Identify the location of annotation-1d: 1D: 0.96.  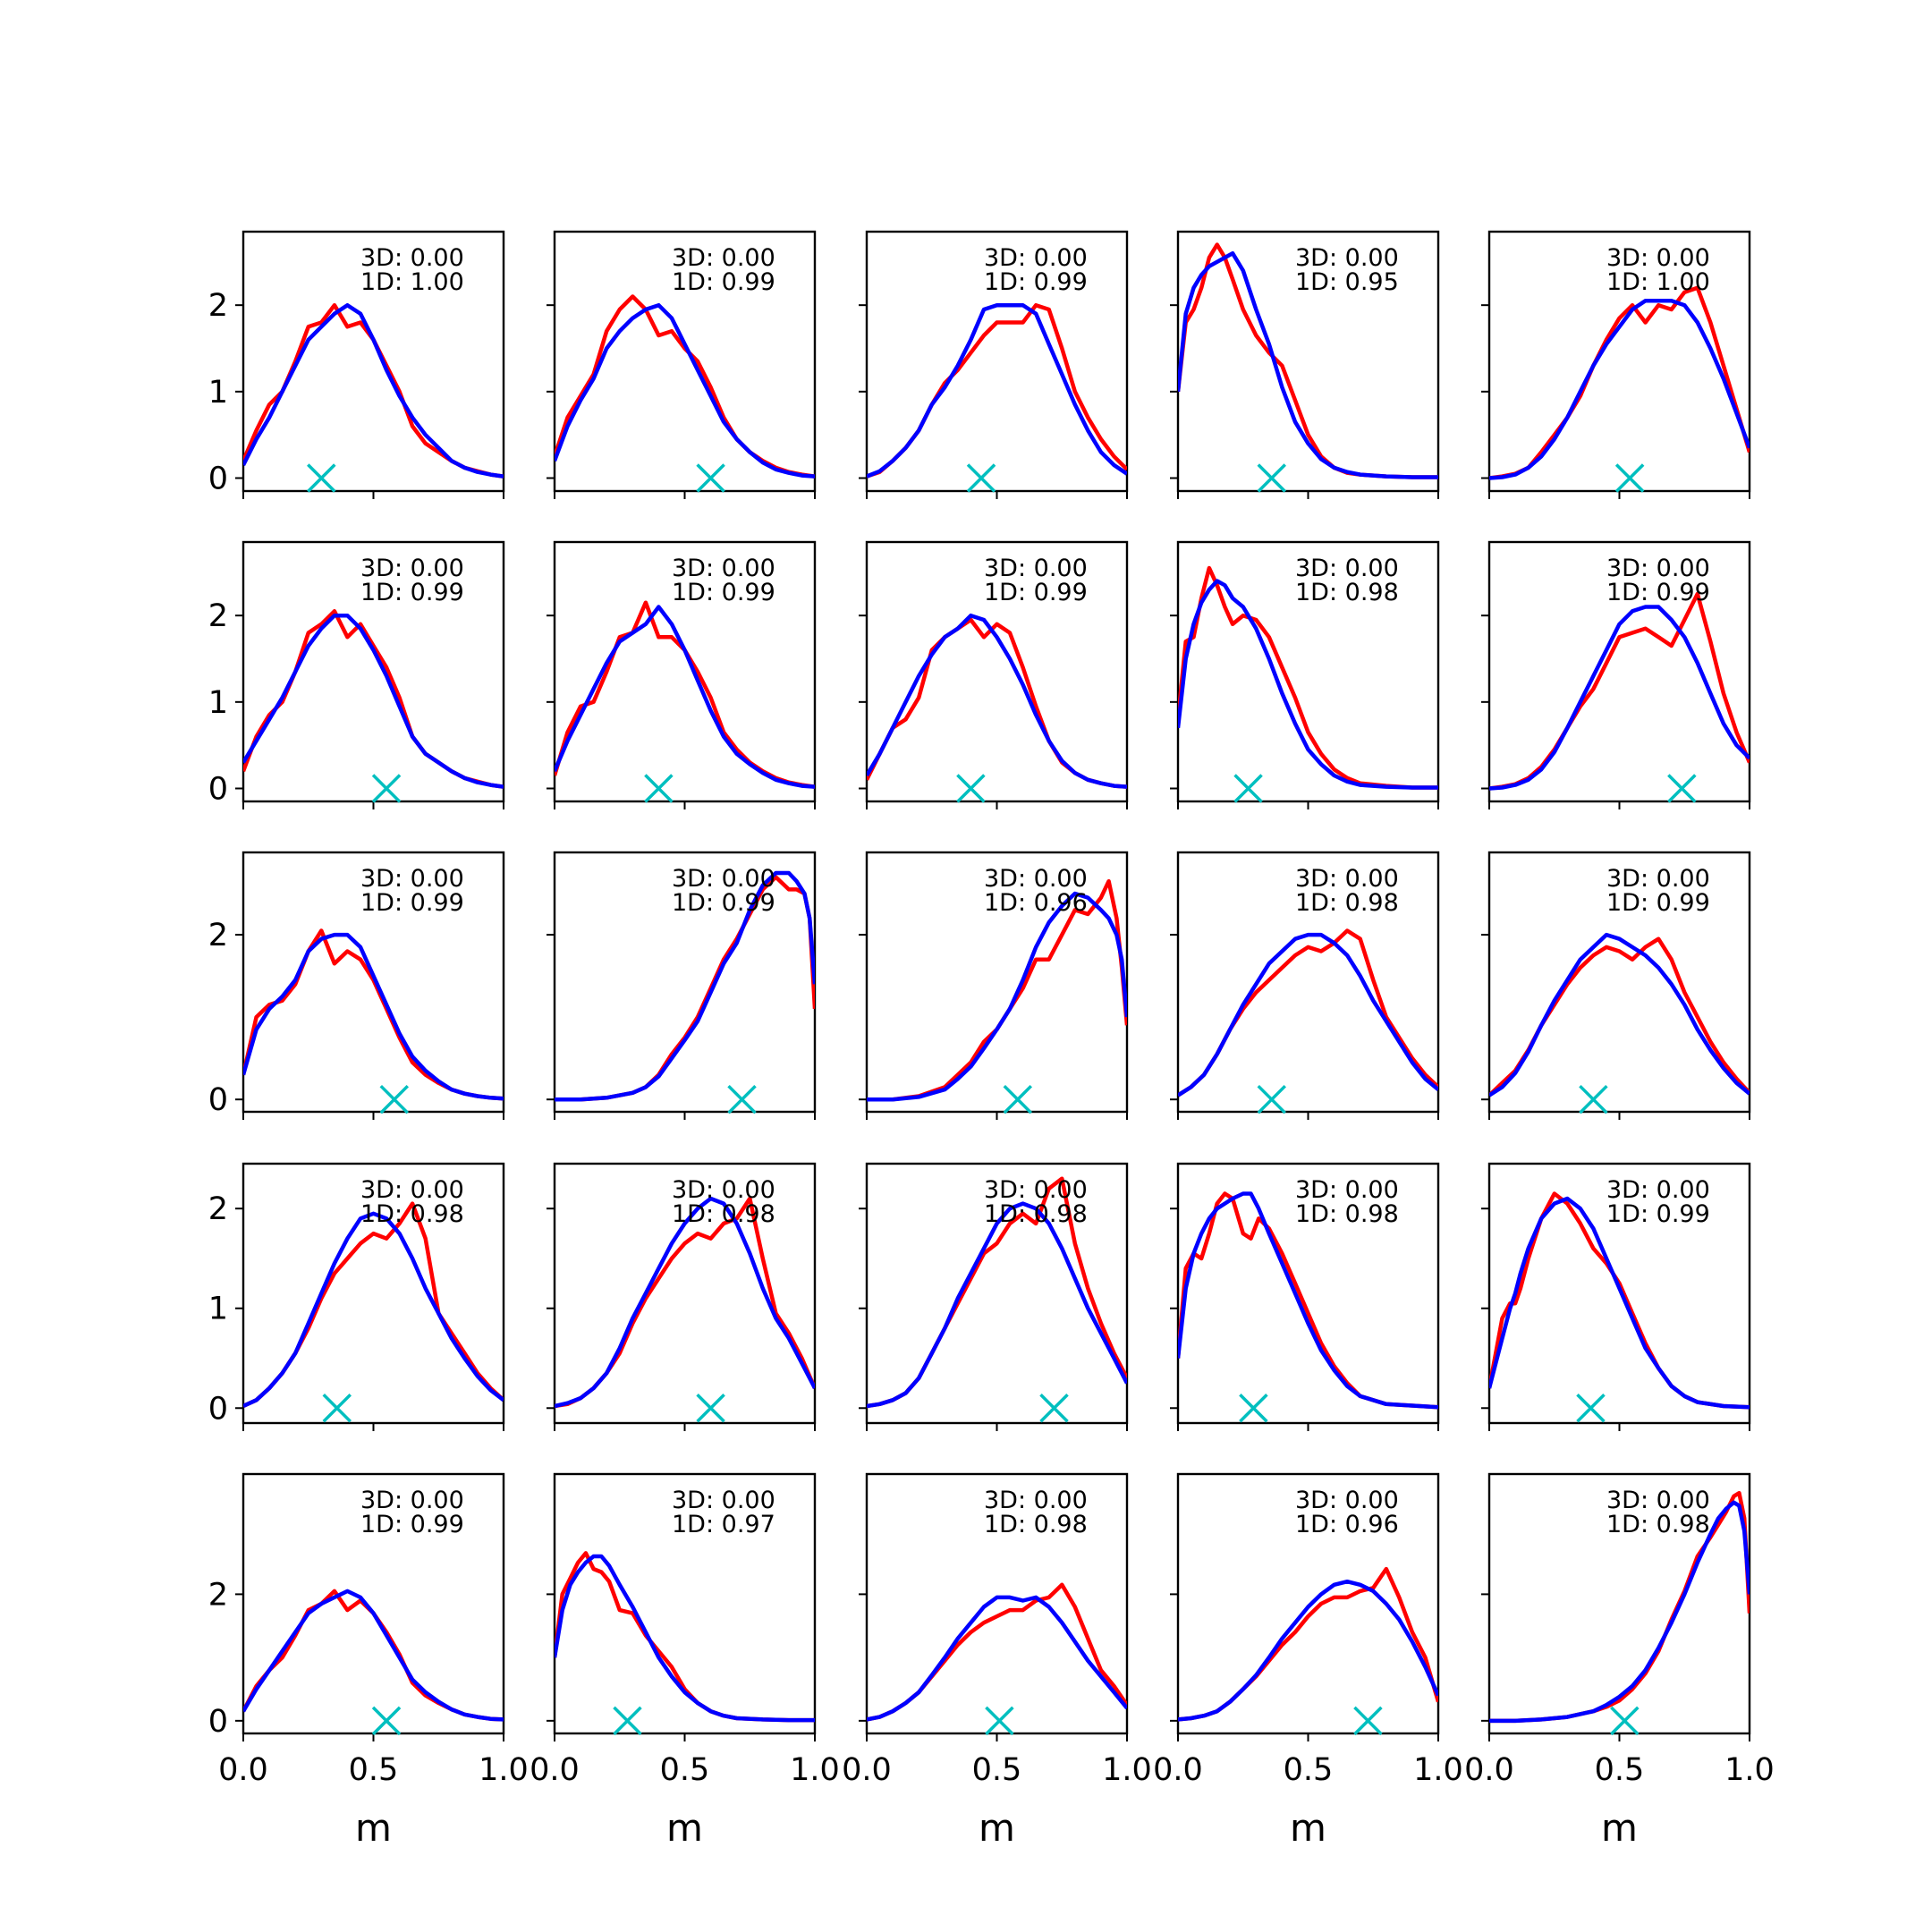
(1347, 1524).